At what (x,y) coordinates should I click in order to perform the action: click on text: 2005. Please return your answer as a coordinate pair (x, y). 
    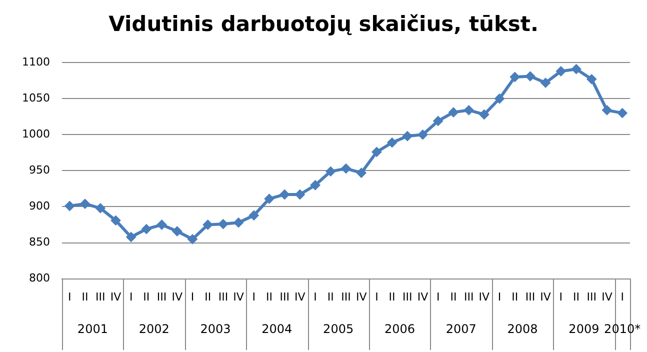
    Looking at the image, I should click on (338, 329).